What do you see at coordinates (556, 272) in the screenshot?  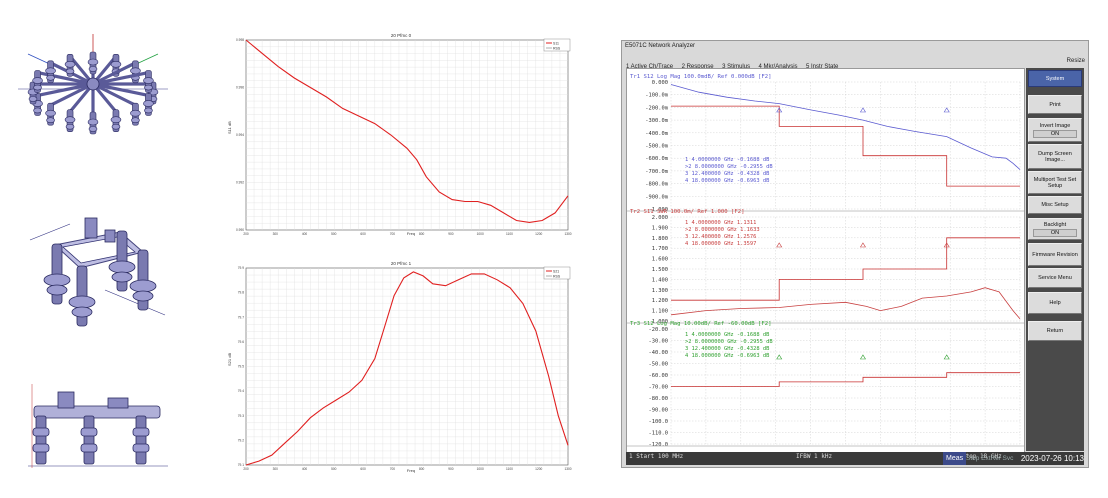 I see `legend-entry: S21` at bounding box center [556, 272].